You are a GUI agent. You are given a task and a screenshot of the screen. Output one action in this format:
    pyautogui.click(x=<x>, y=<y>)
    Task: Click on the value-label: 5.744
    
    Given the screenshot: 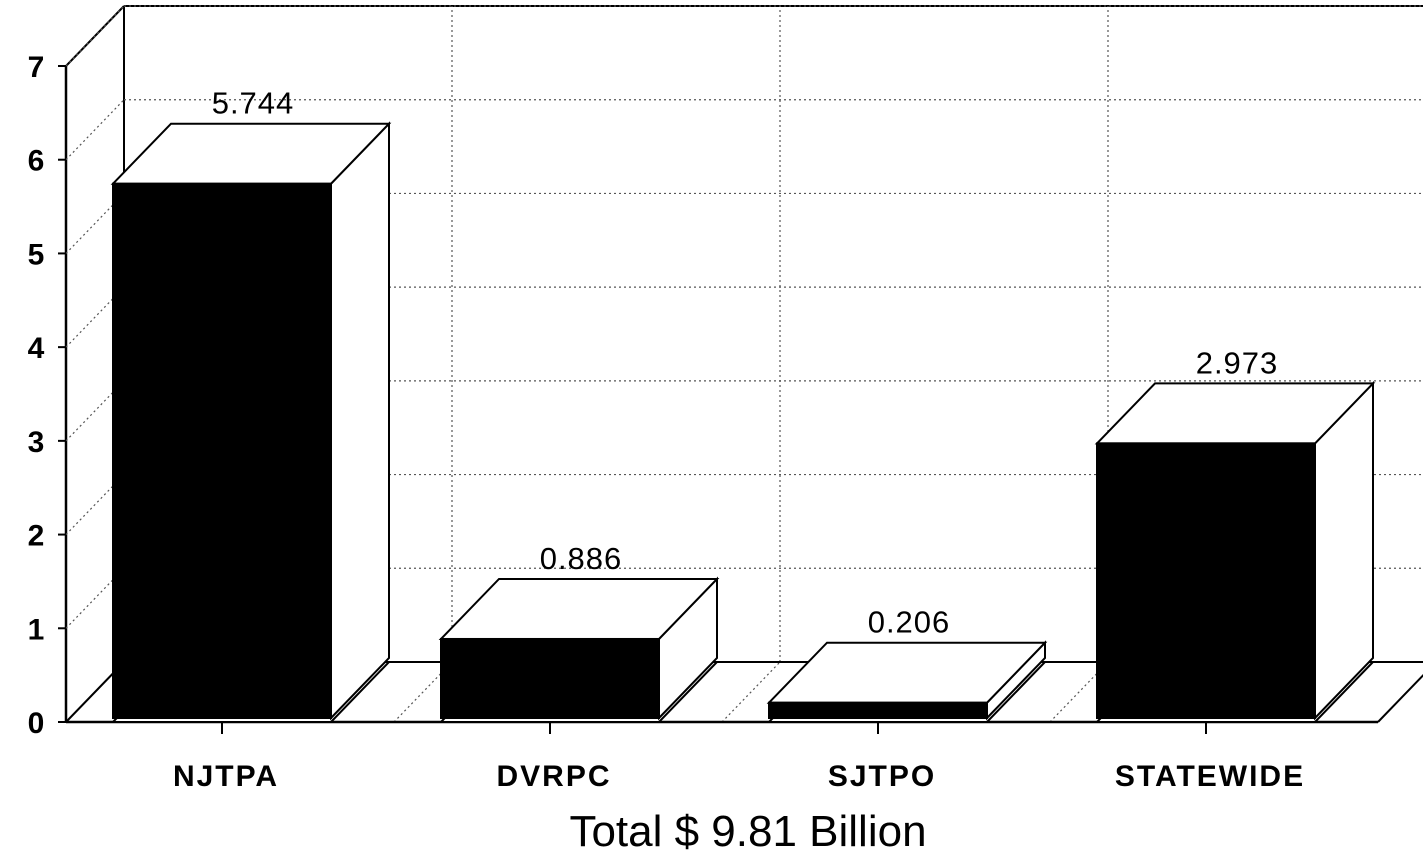 What is the action you would take?
    pyautogui.click(x=253, y=103)
    